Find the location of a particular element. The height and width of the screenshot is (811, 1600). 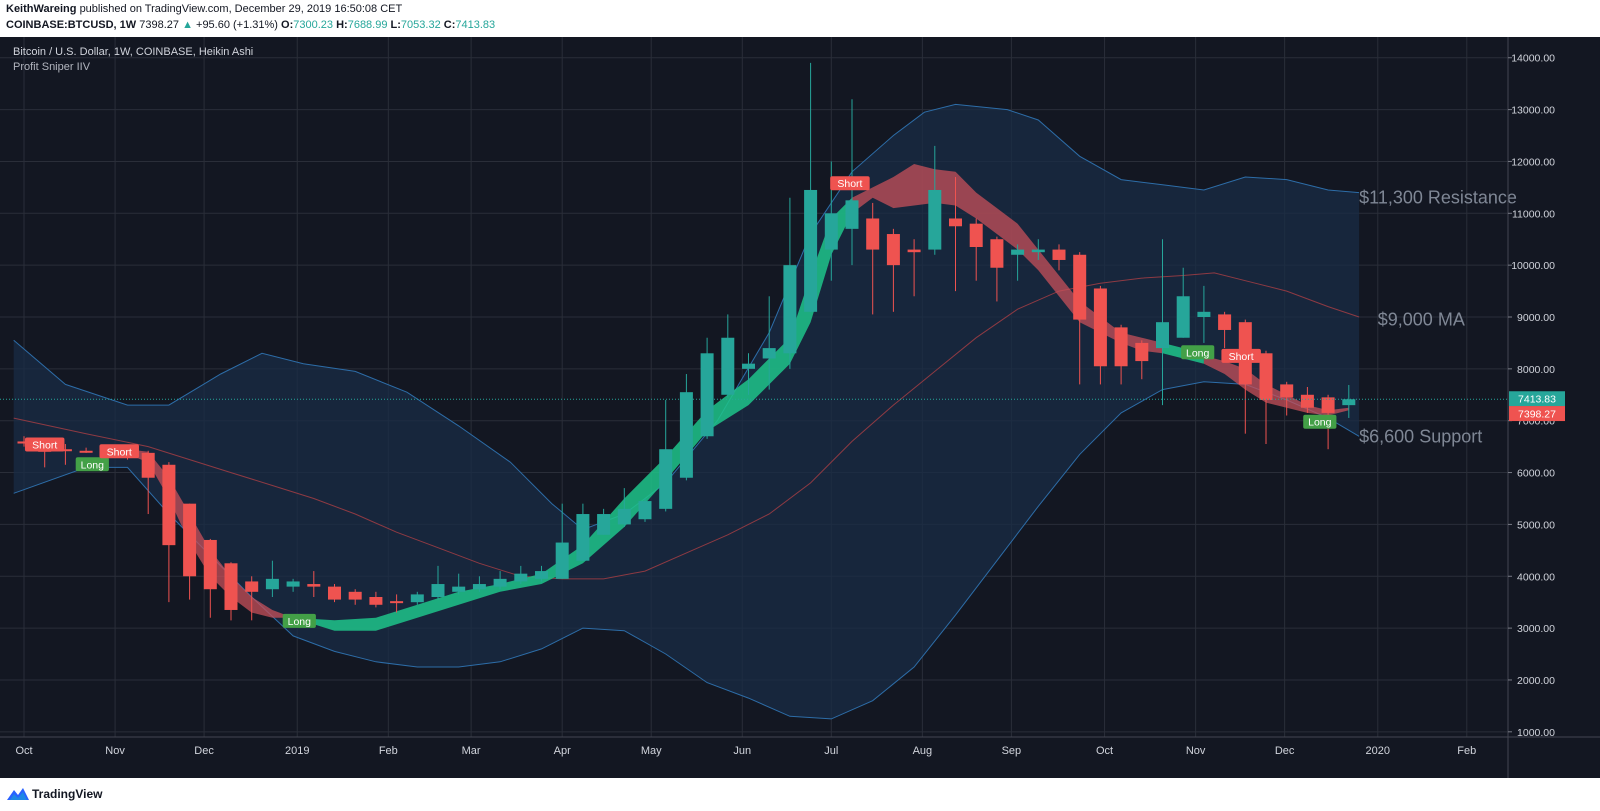

y-tick-label: 10000.00 is located at coordinates (1533, 266).